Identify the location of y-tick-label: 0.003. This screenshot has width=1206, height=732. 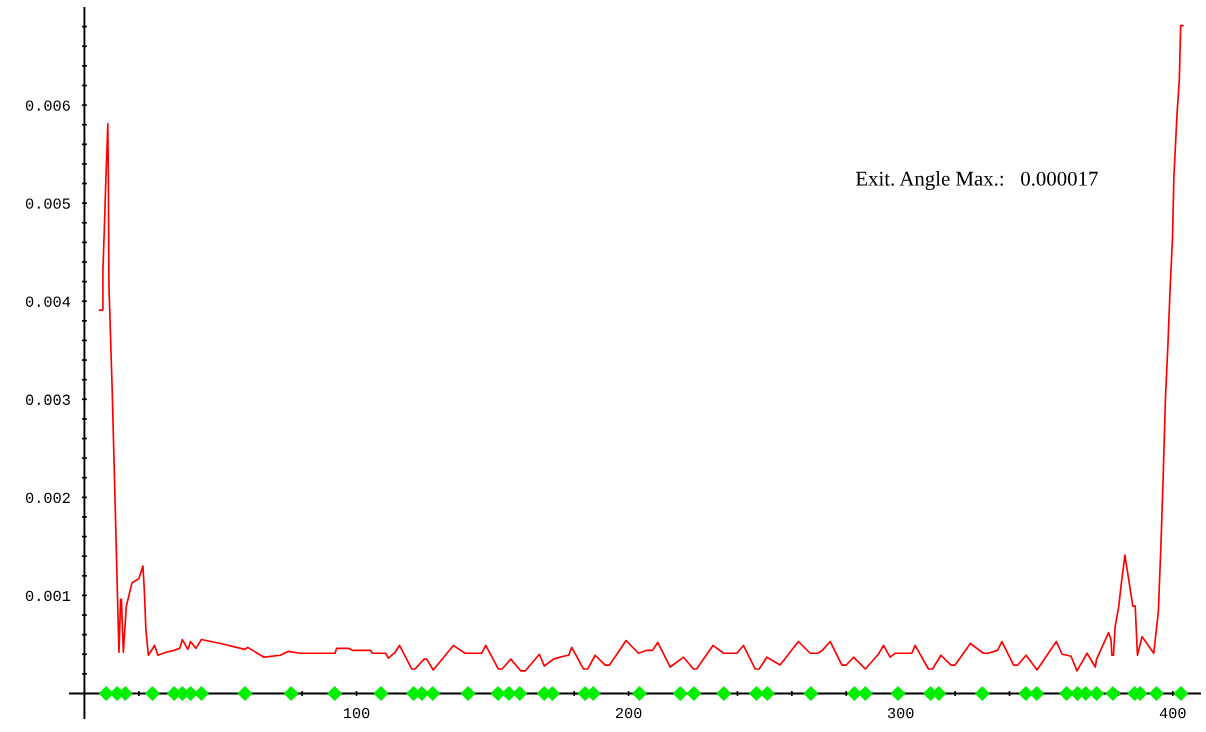
(47, 399).